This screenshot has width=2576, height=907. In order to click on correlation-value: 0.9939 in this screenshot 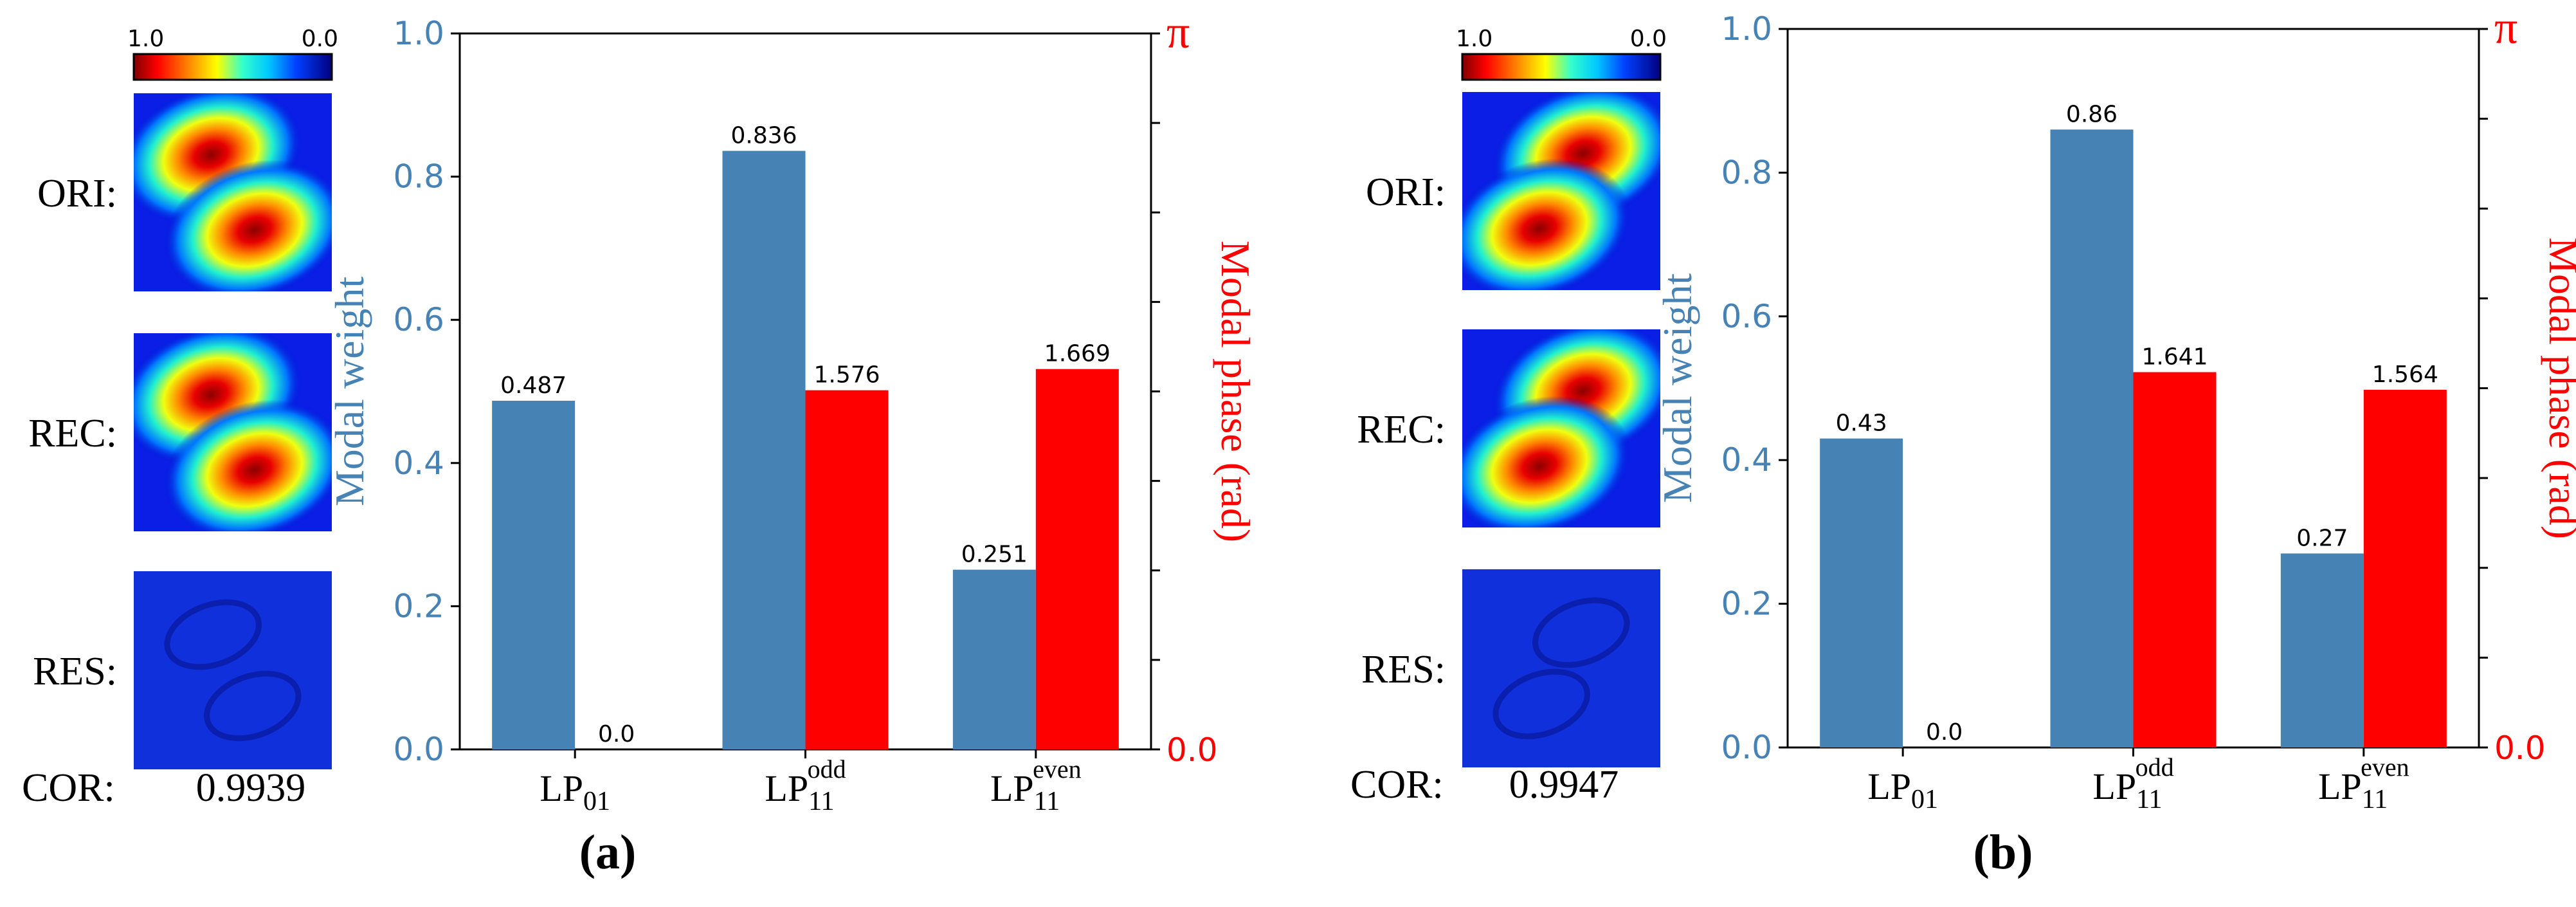, I will do `click(251, 788)`.